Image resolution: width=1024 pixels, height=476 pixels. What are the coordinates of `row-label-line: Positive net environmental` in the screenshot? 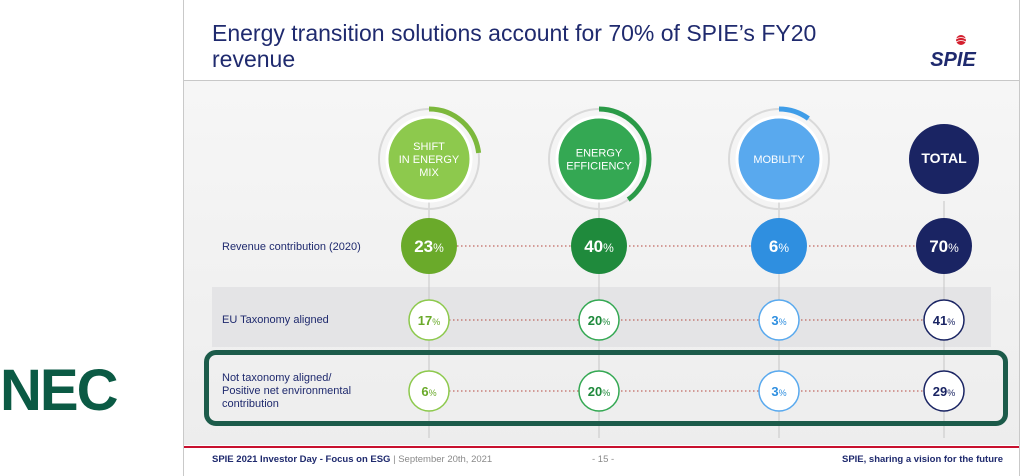 It's located at (287, 391).